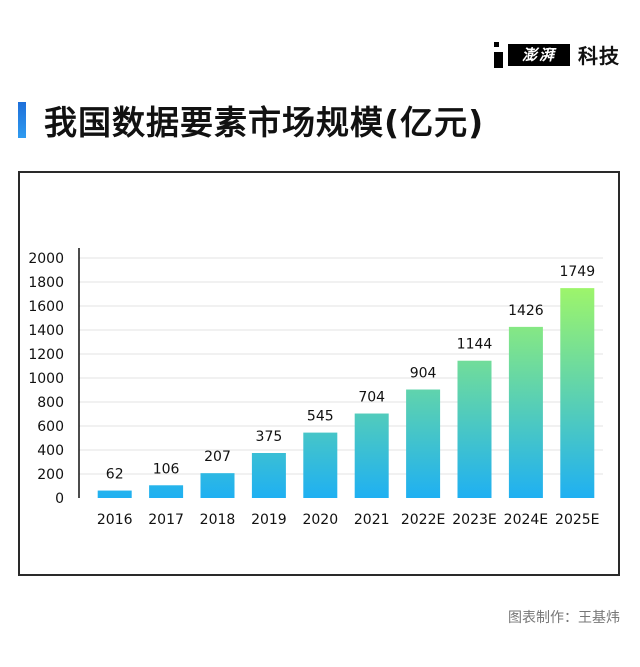 The image size is (640, 667). What do you see at coordinates (22, 120) in the screenshot?
I see `title-accent-bar` at bounding box center [22, 120].